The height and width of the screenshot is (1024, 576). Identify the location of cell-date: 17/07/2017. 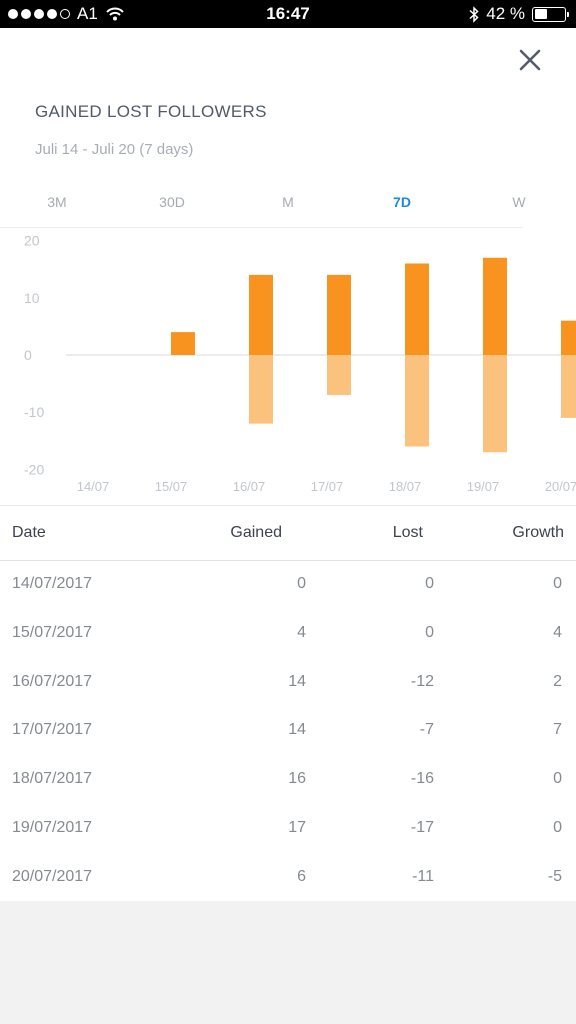
(52, 730).